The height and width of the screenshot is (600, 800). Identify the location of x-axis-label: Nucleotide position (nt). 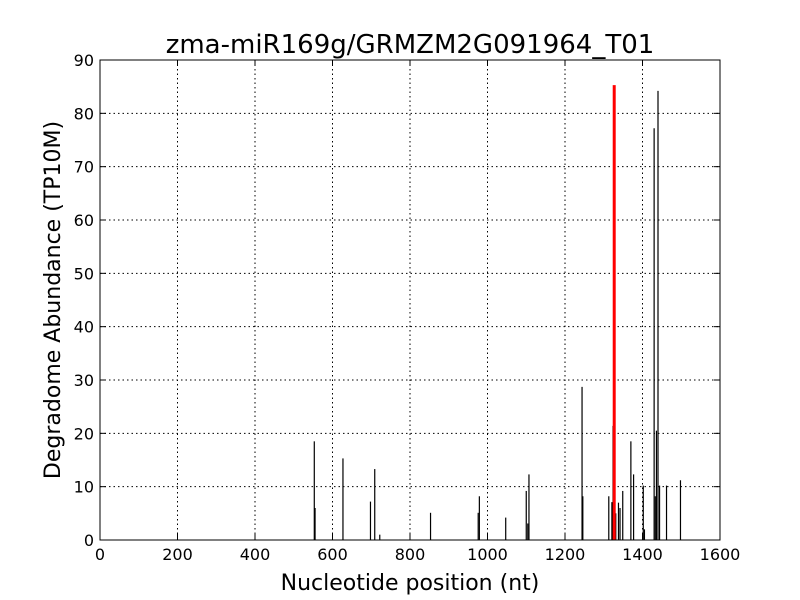
(410, 583).